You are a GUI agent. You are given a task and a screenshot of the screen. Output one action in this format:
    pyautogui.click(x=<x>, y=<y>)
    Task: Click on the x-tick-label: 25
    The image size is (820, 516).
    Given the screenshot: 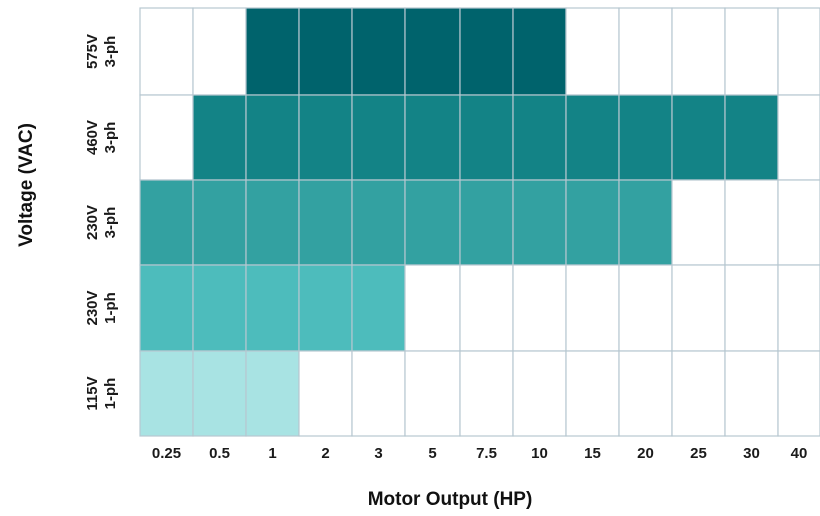 What is the action you would take?
    pyautogui.click(x=698, y=453)
    